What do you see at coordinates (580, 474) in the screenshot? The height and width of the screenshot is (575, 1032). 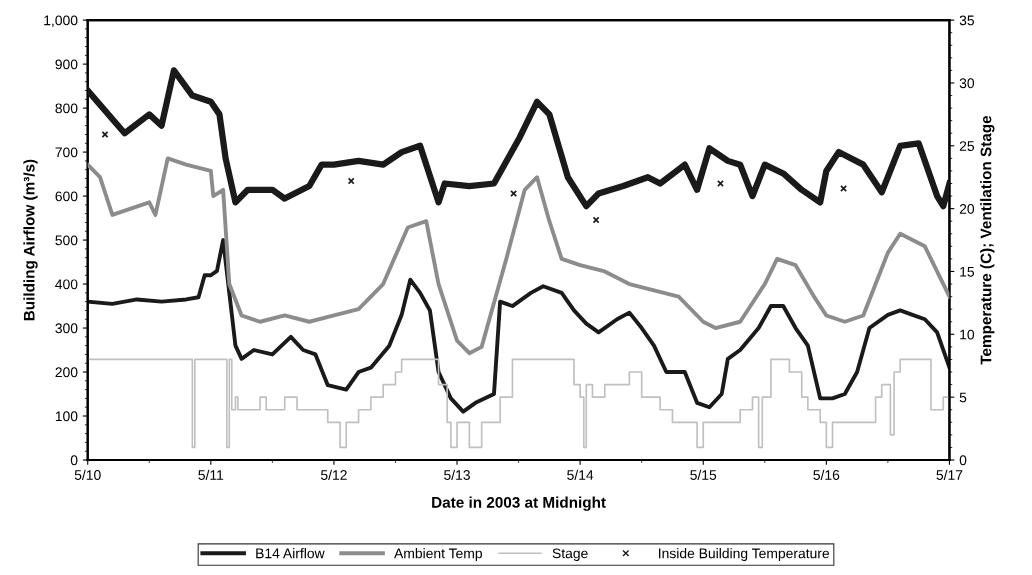 I see `x-tick-label: 5/14` at bounding box center [580, 474].